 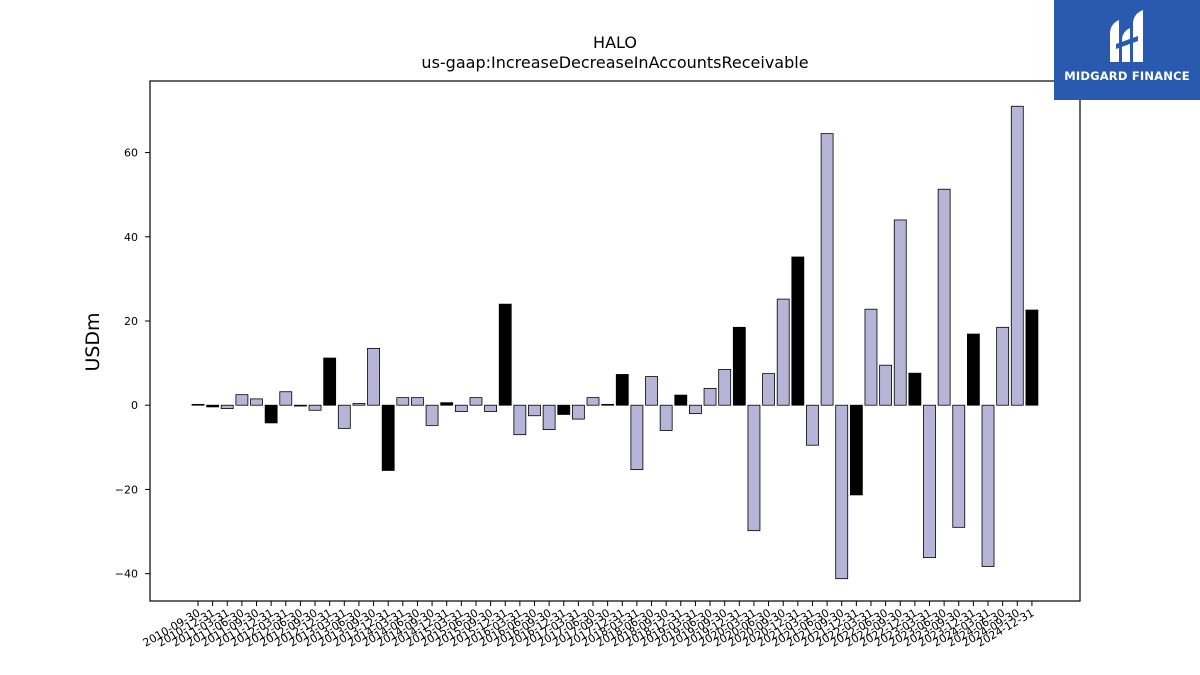 I want to click on y-tick-label: 0, so click(x=134, y=405).